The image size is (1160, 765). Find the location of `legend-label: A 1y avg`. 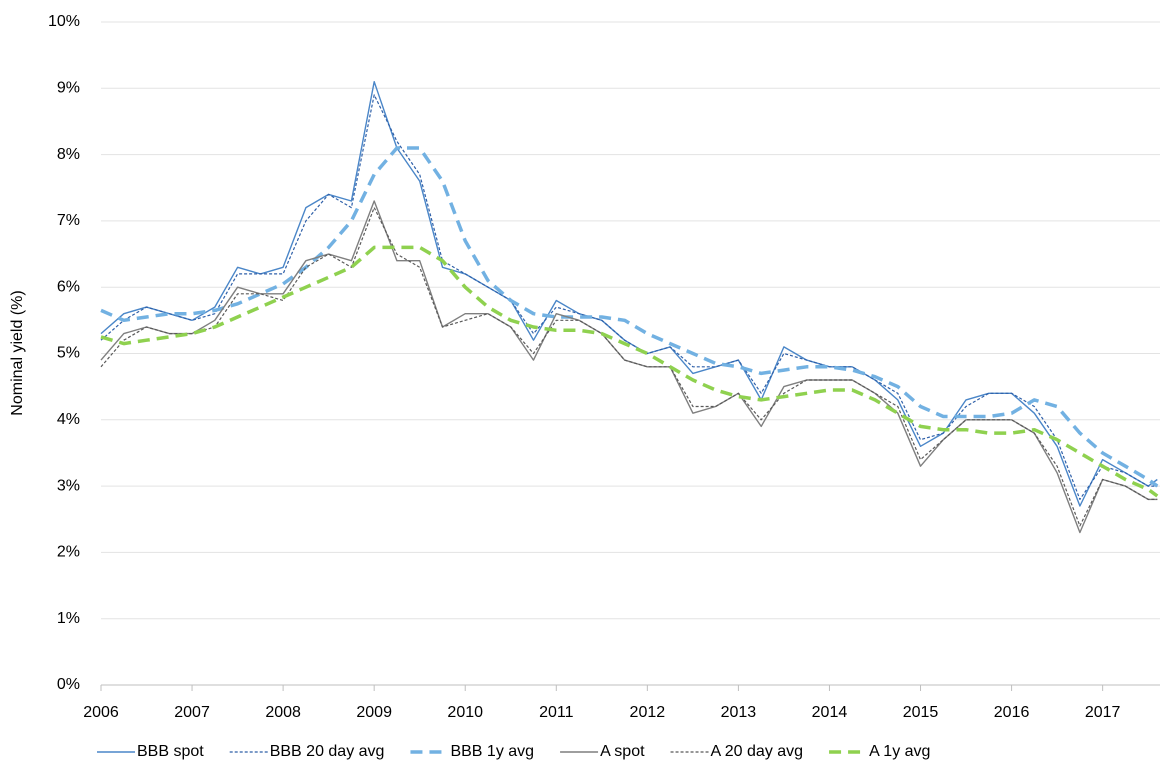

legend-label: A 1y avg is located at coordinates (899, 751).